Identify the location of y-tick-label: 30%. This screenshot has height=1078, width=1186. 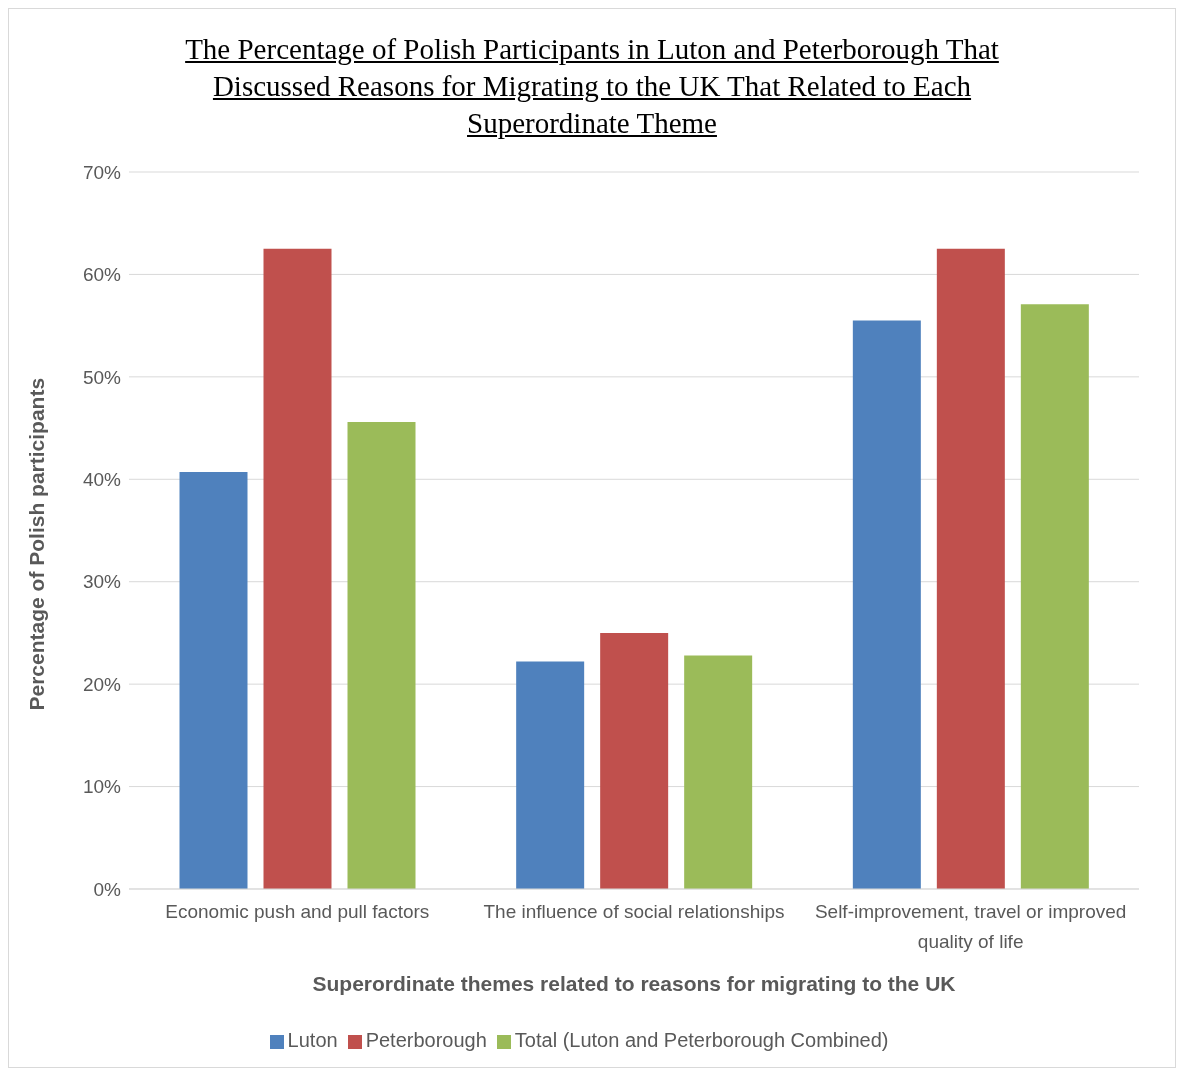
(102, 582).